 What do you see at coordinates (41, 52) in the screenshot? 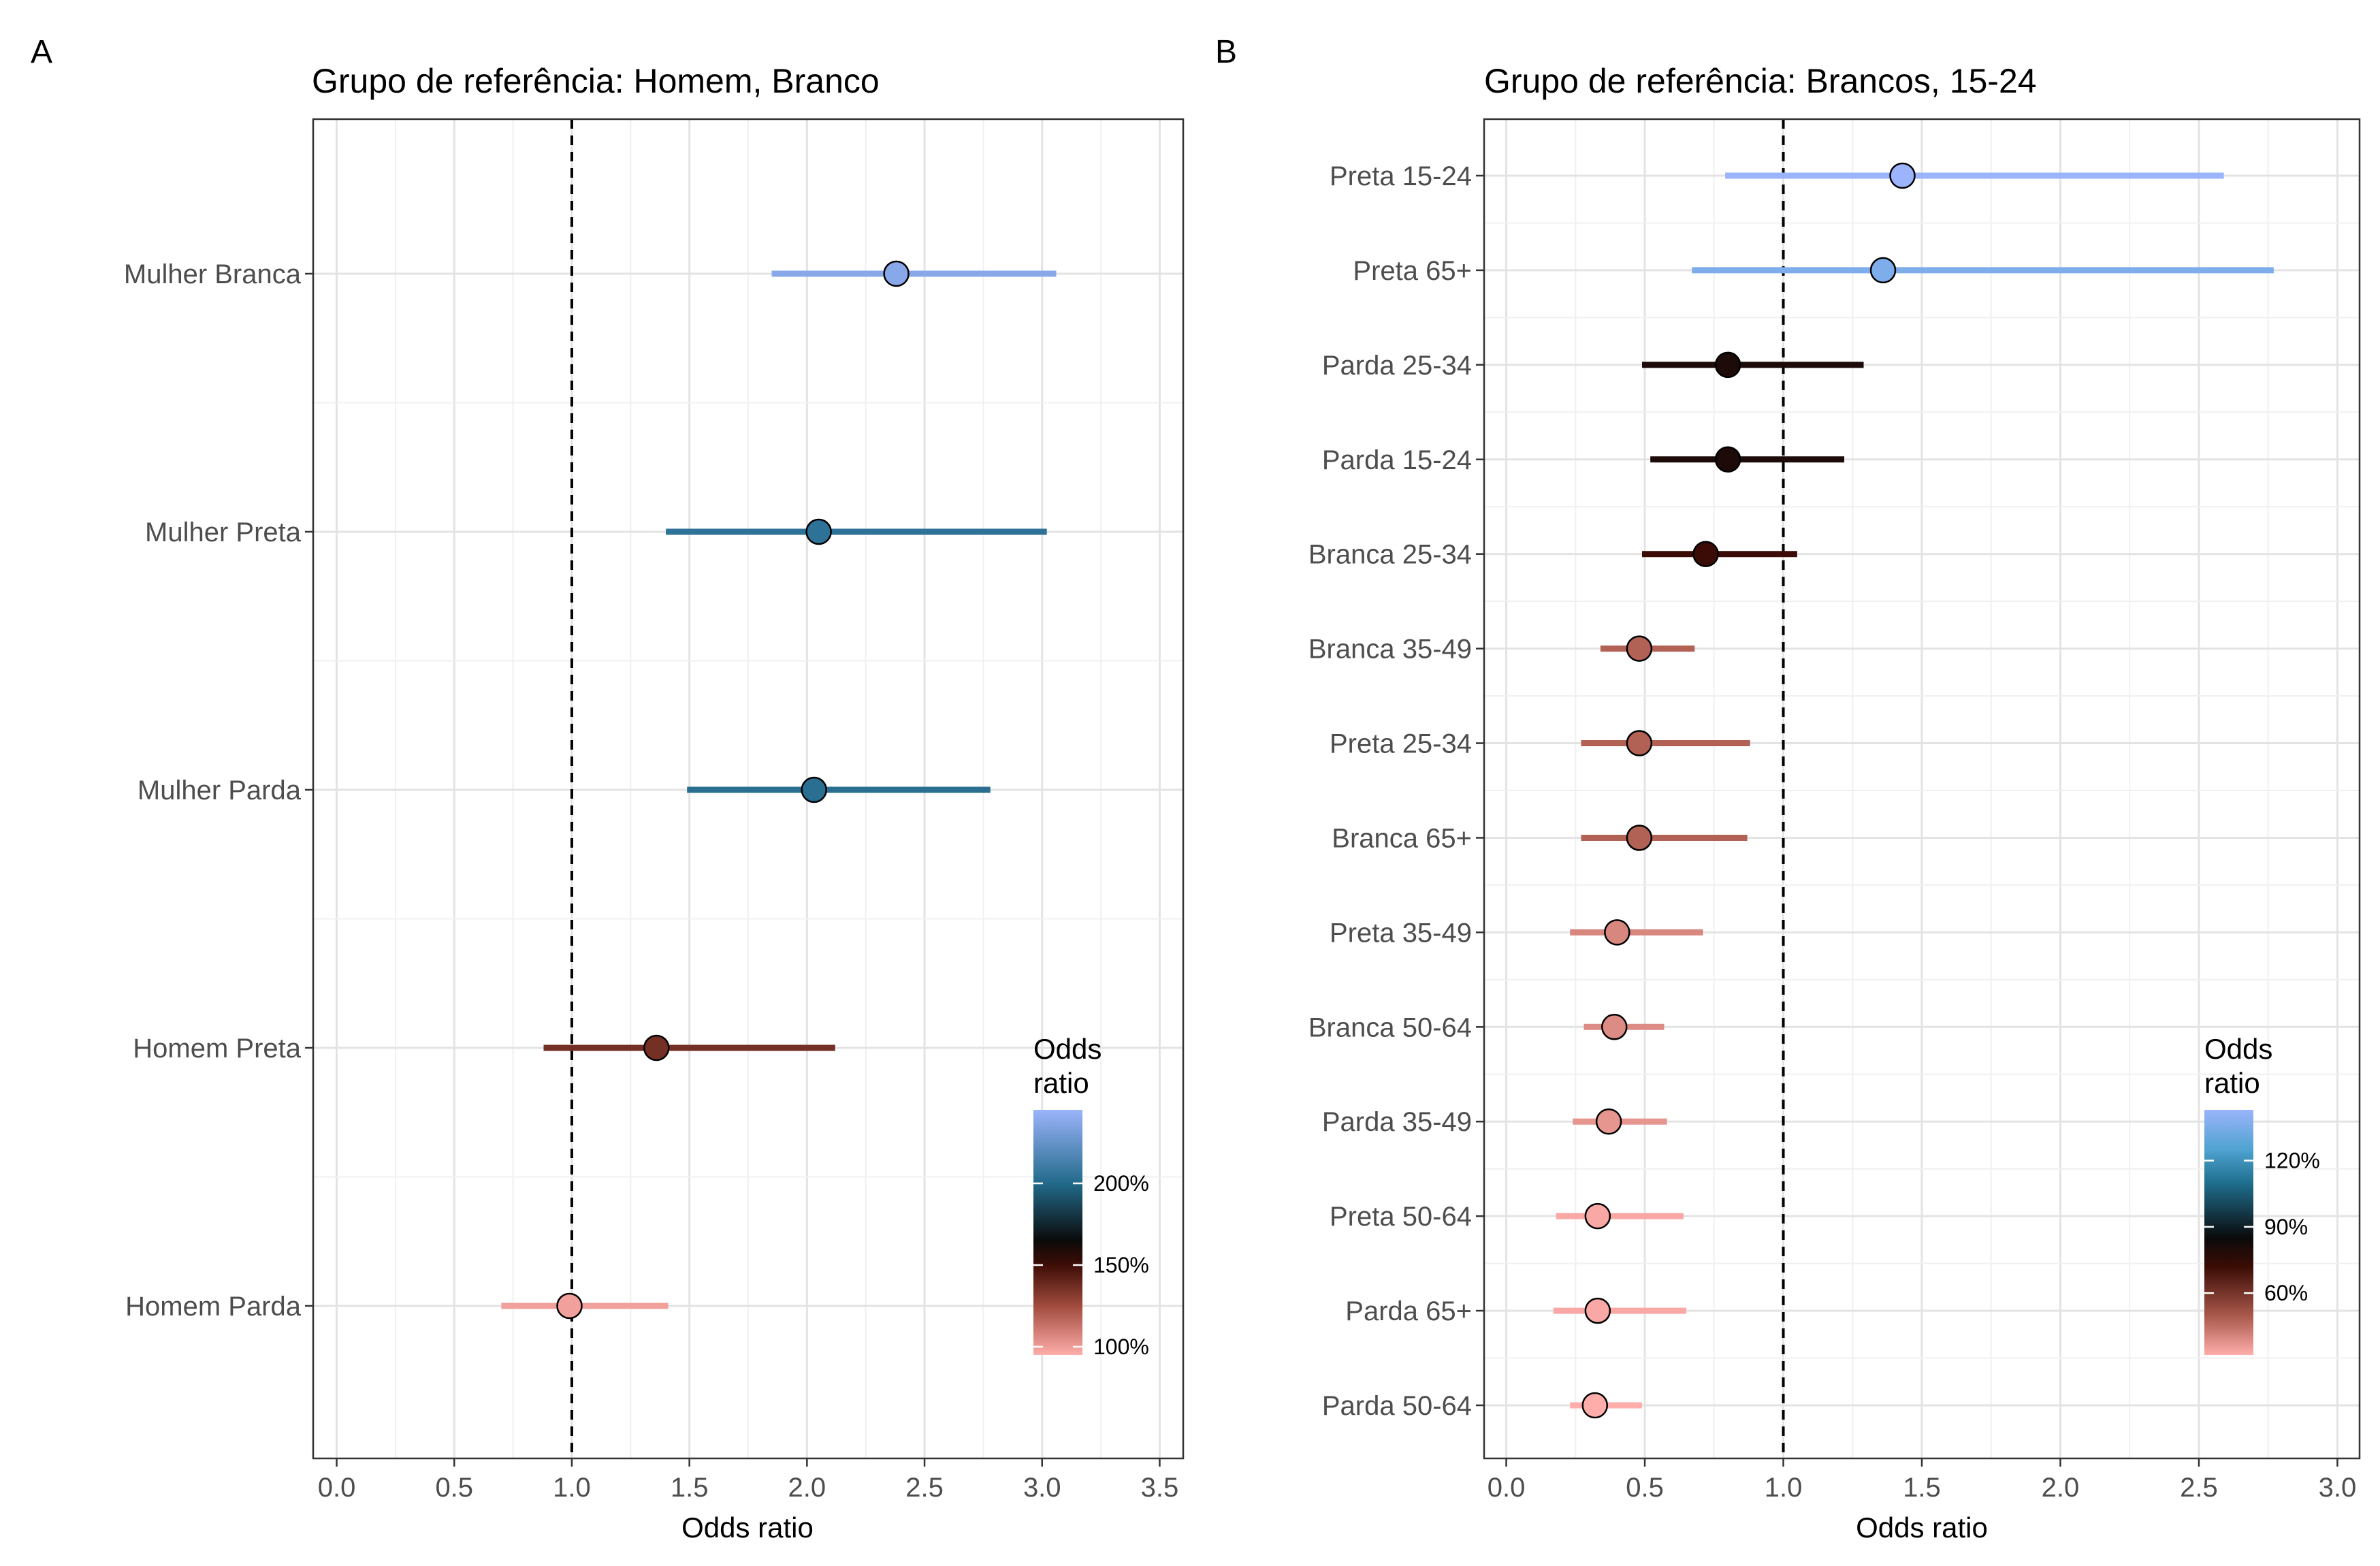
I see `panel-a-tag: A` at bounding box center [41, 52].